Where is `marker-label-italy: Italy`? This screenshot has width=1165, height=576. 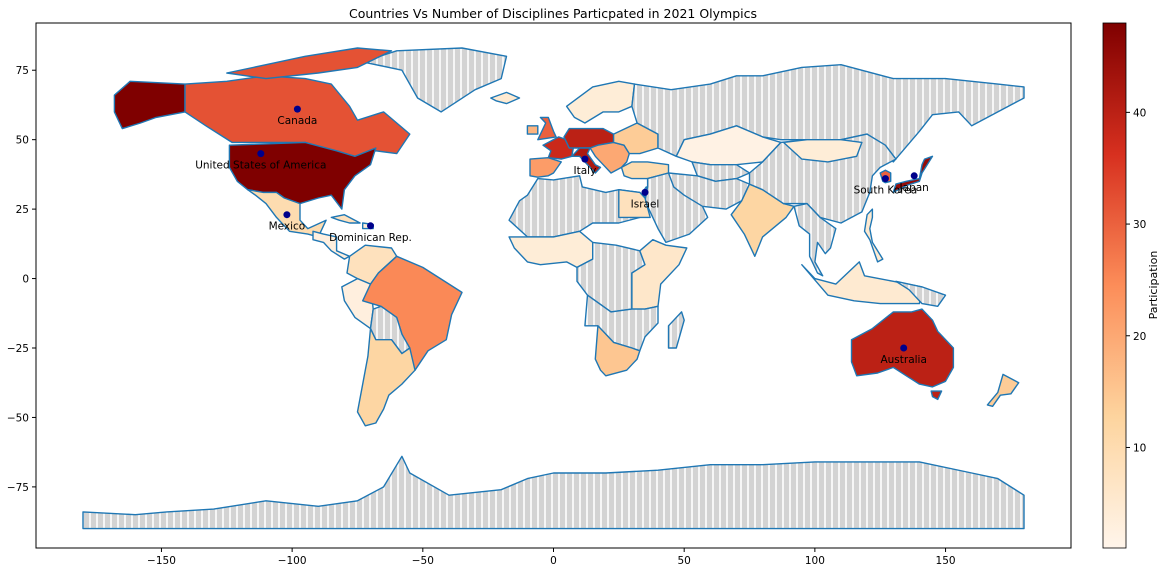
marker-label-italy: Italy is located at coordinates (585, 171).